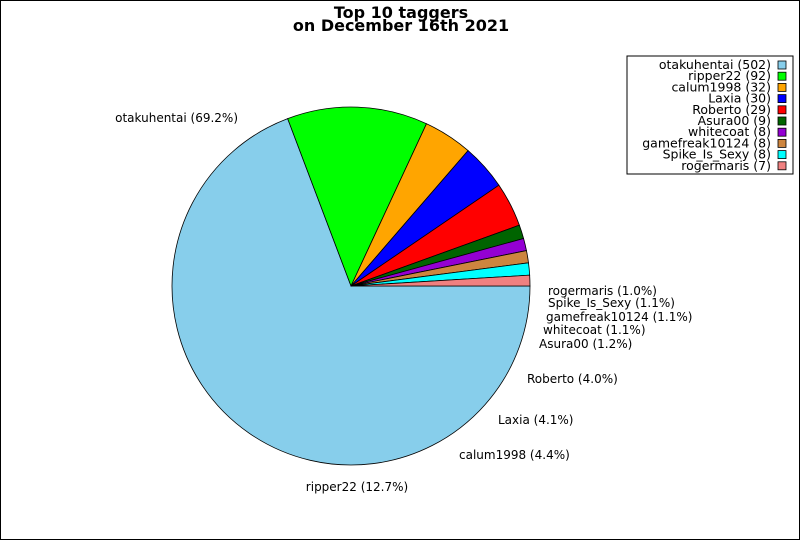 The image size is (800, 541). What do you see at coordinates (611, 303) in the screenshot?
I see `slice-label-spike-is-sexy: Spike_Is_Sexy (1.1%)` at bounding box center [611, 303].